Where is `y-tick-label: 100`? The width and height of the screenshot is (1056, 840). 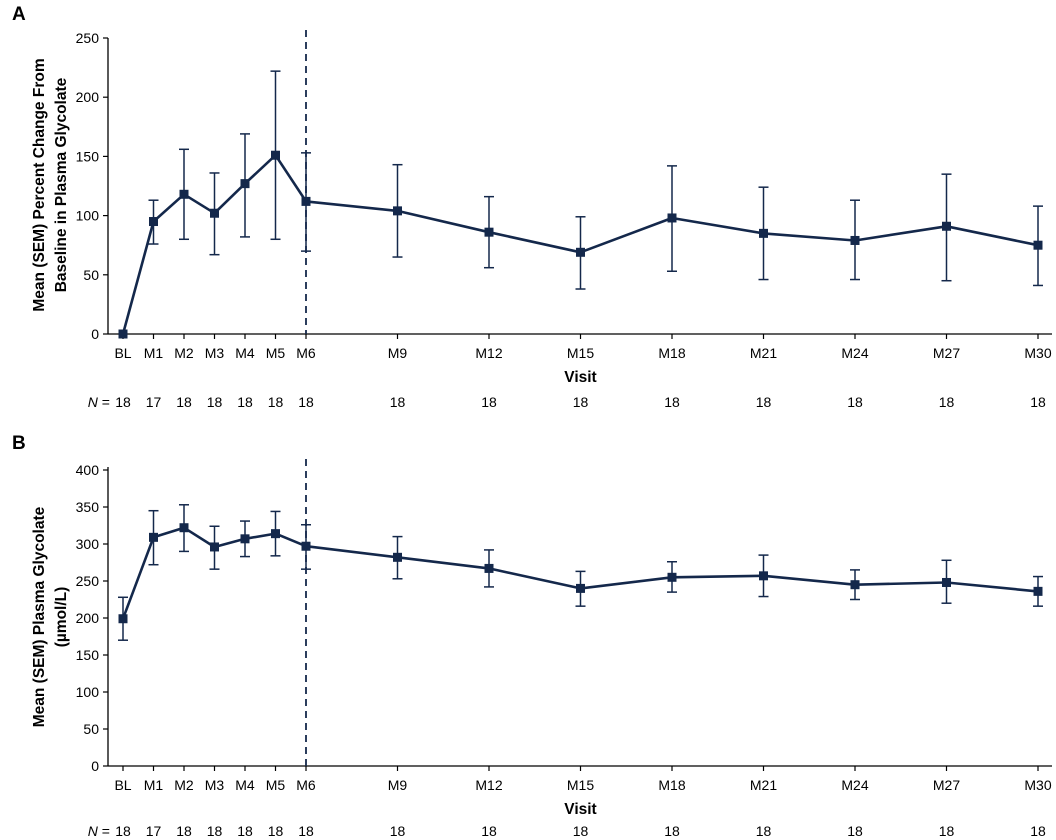 y-tick-label: 100 is located at coordinates (88, 216).